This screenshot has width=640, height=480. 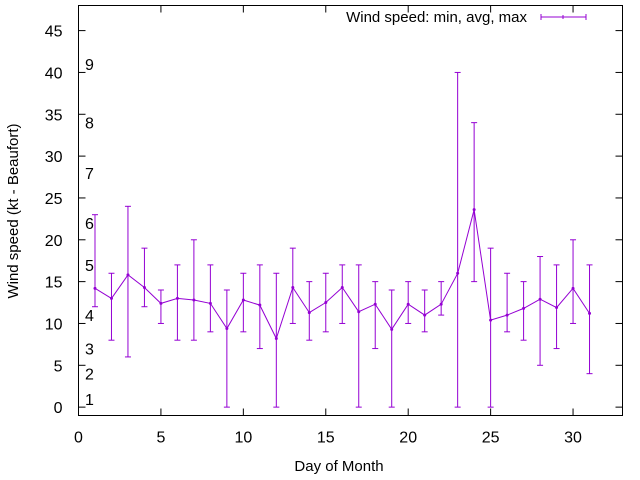 I want to click on beaufort-label: 5, so click(x=89, y=266).